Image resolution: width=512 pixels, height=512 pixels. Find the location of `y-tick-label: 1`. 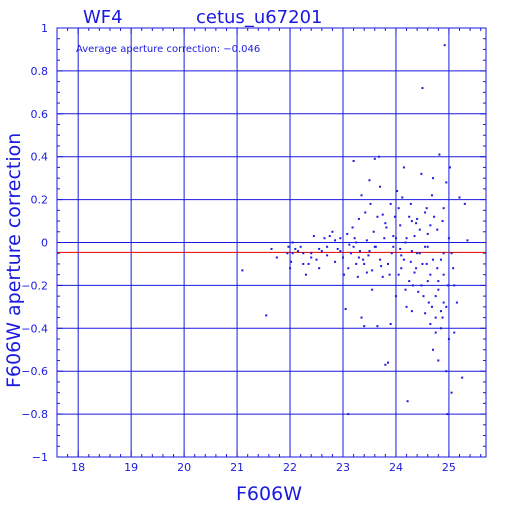

y-tick-label: 1 is located at coordinates (44, 28).